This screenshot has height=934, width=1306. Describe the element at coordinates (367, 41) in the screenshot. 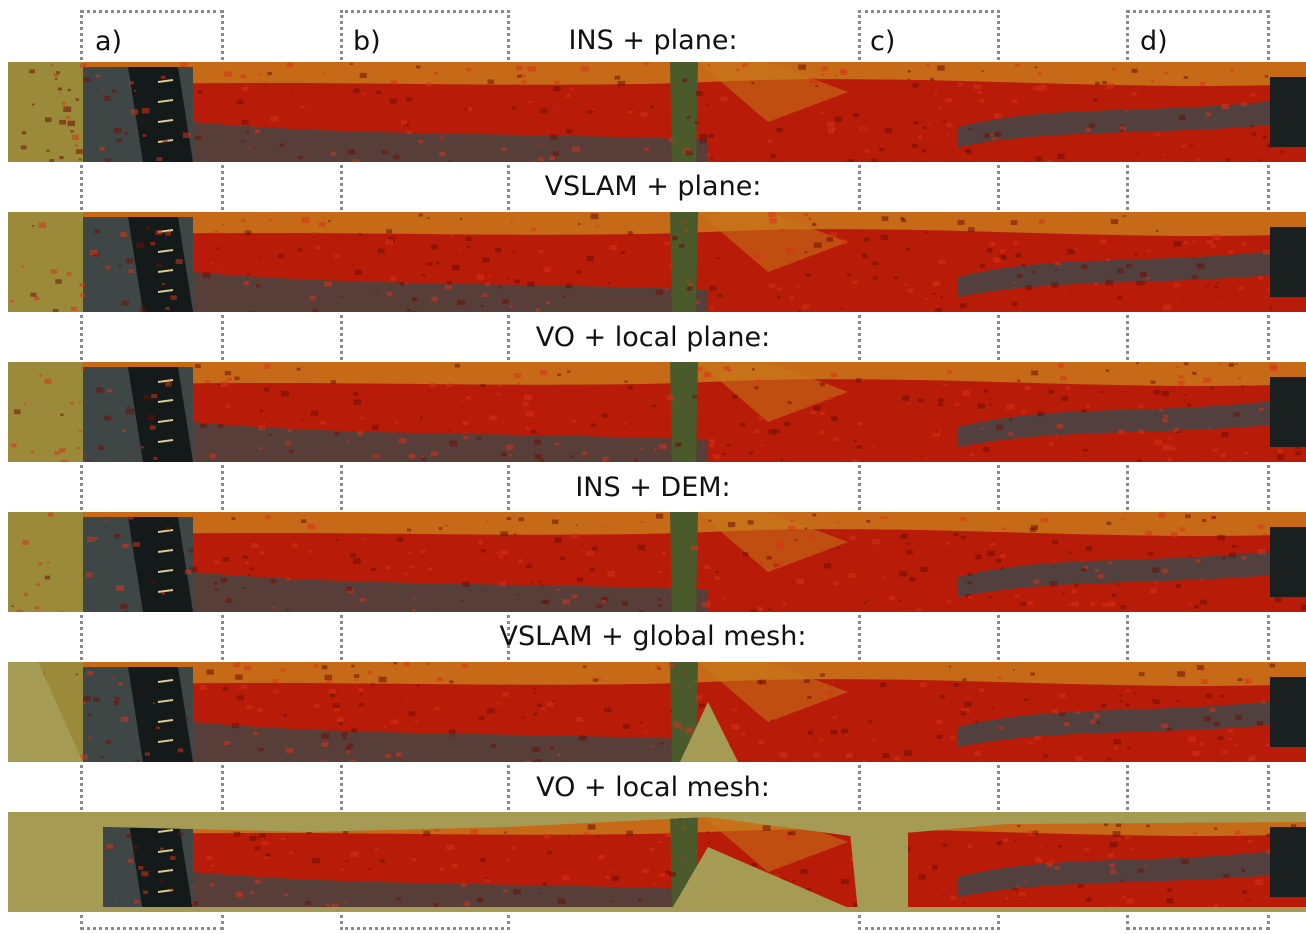

I see `roi-label-b: b)` at that location.